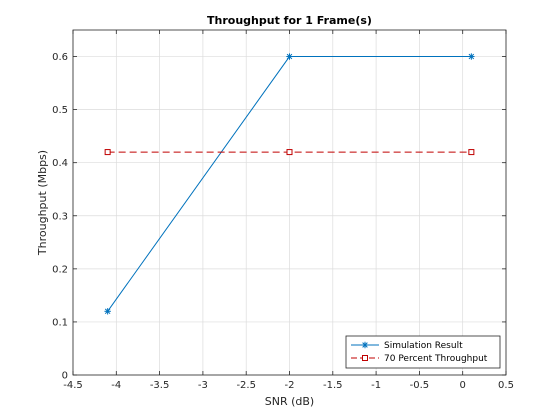 This screenshot has width=560, height=420. What do you see at coordinates (116, 385) in the screenshot?
I see `x-tick-label: -4` at bounding box center [116, 385].